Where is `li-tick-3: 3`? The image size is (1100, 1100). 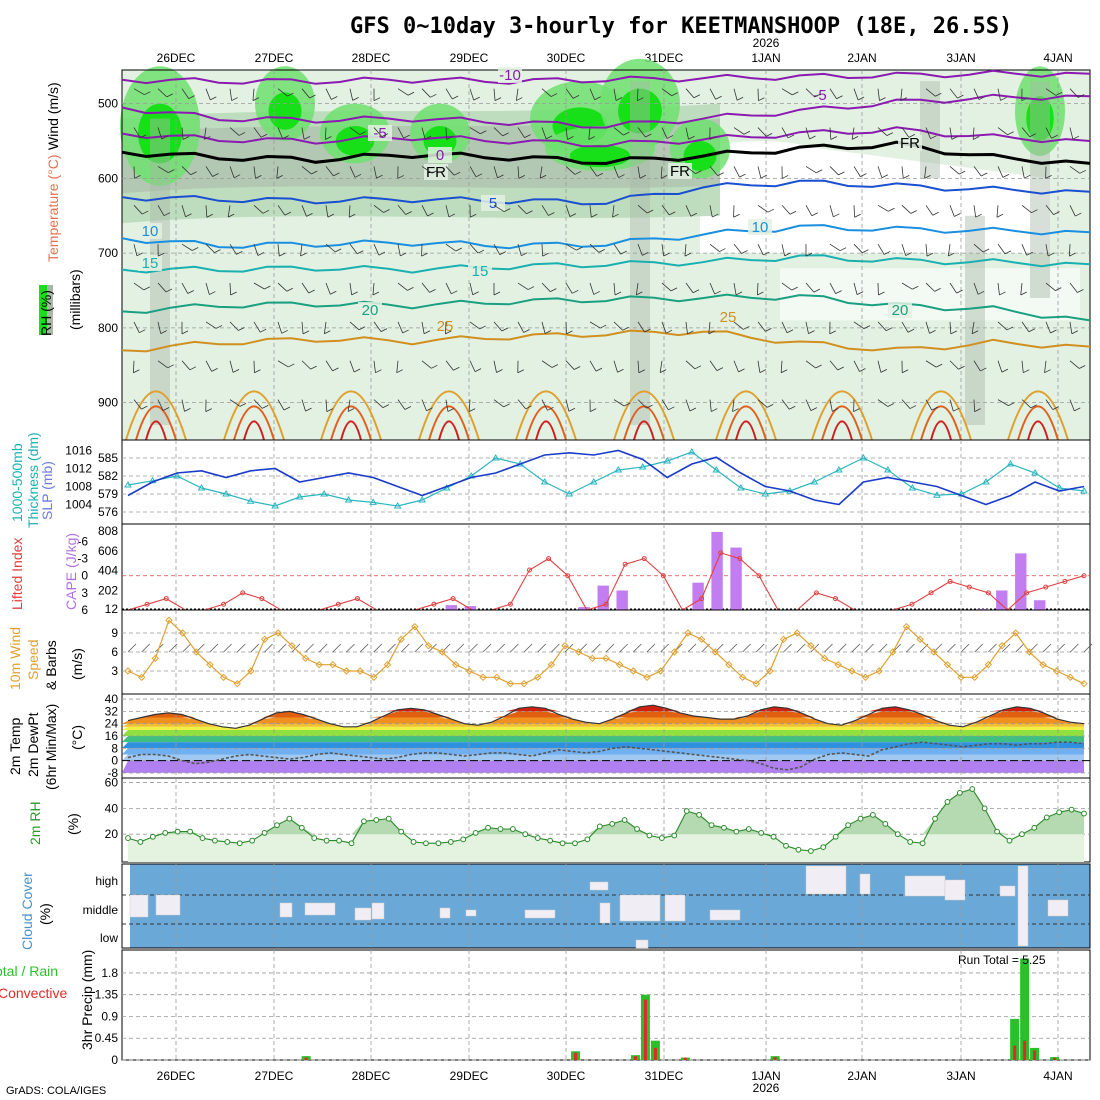 li-tick-3: 3 is located at coordinates (84, 593).